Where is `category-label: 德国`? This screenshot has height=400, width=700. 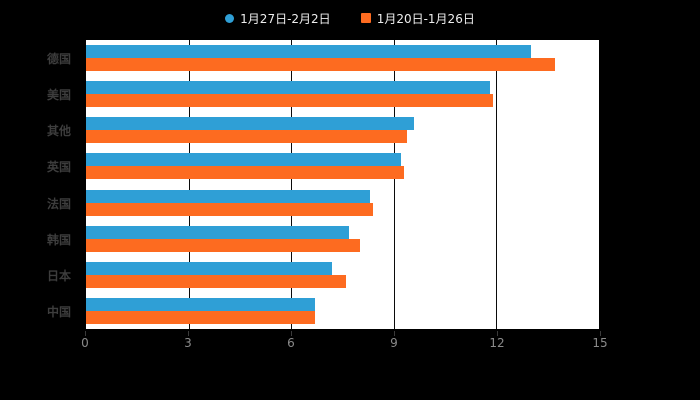
category-label: 德国 is located at coordinates (58, 58).